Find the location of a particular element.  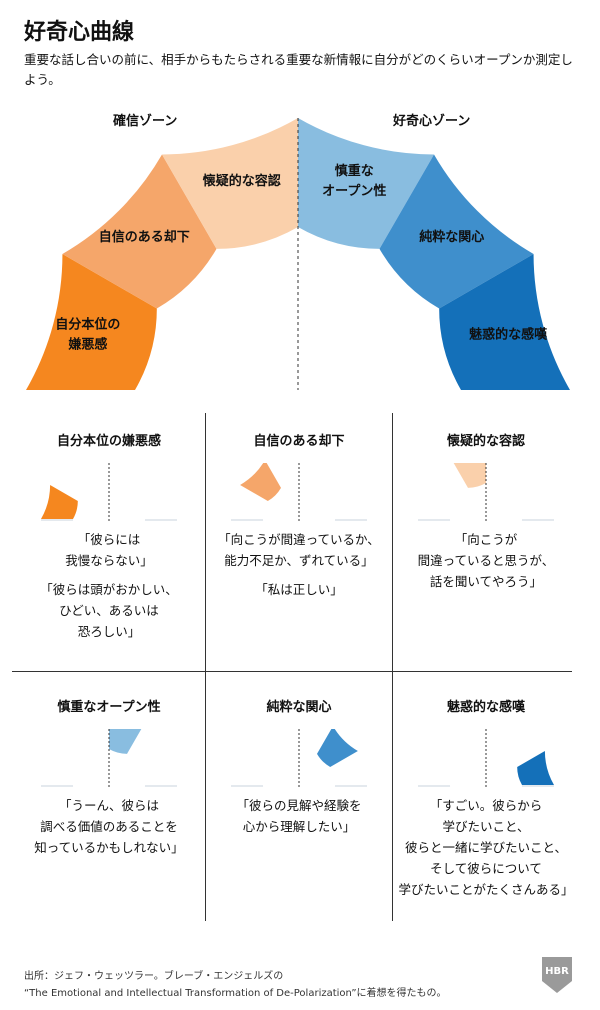

cell-title: 懐疑的な容認 is located at coordinates (485, 441).